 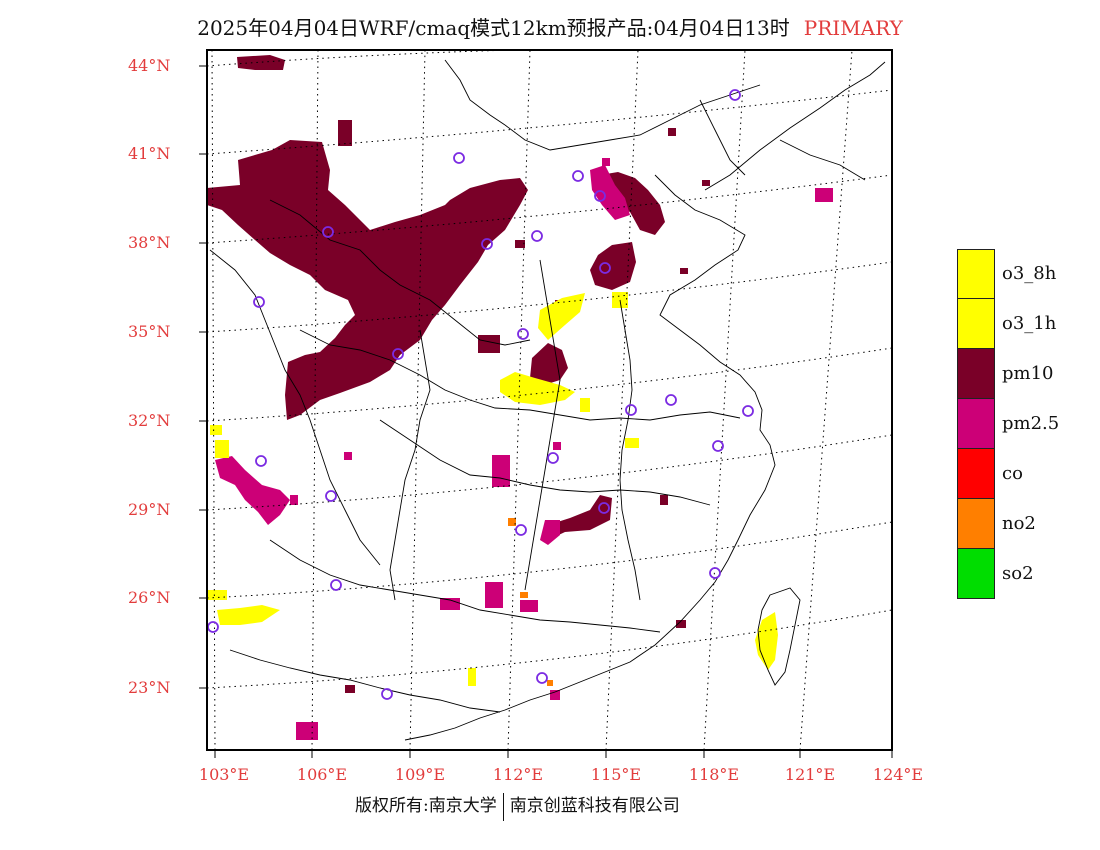 What do you see at coordinates (426, 806) in the screenshot?
I see `copyright-left: 版权所有:南京大学` at bounding box center [426, 806].